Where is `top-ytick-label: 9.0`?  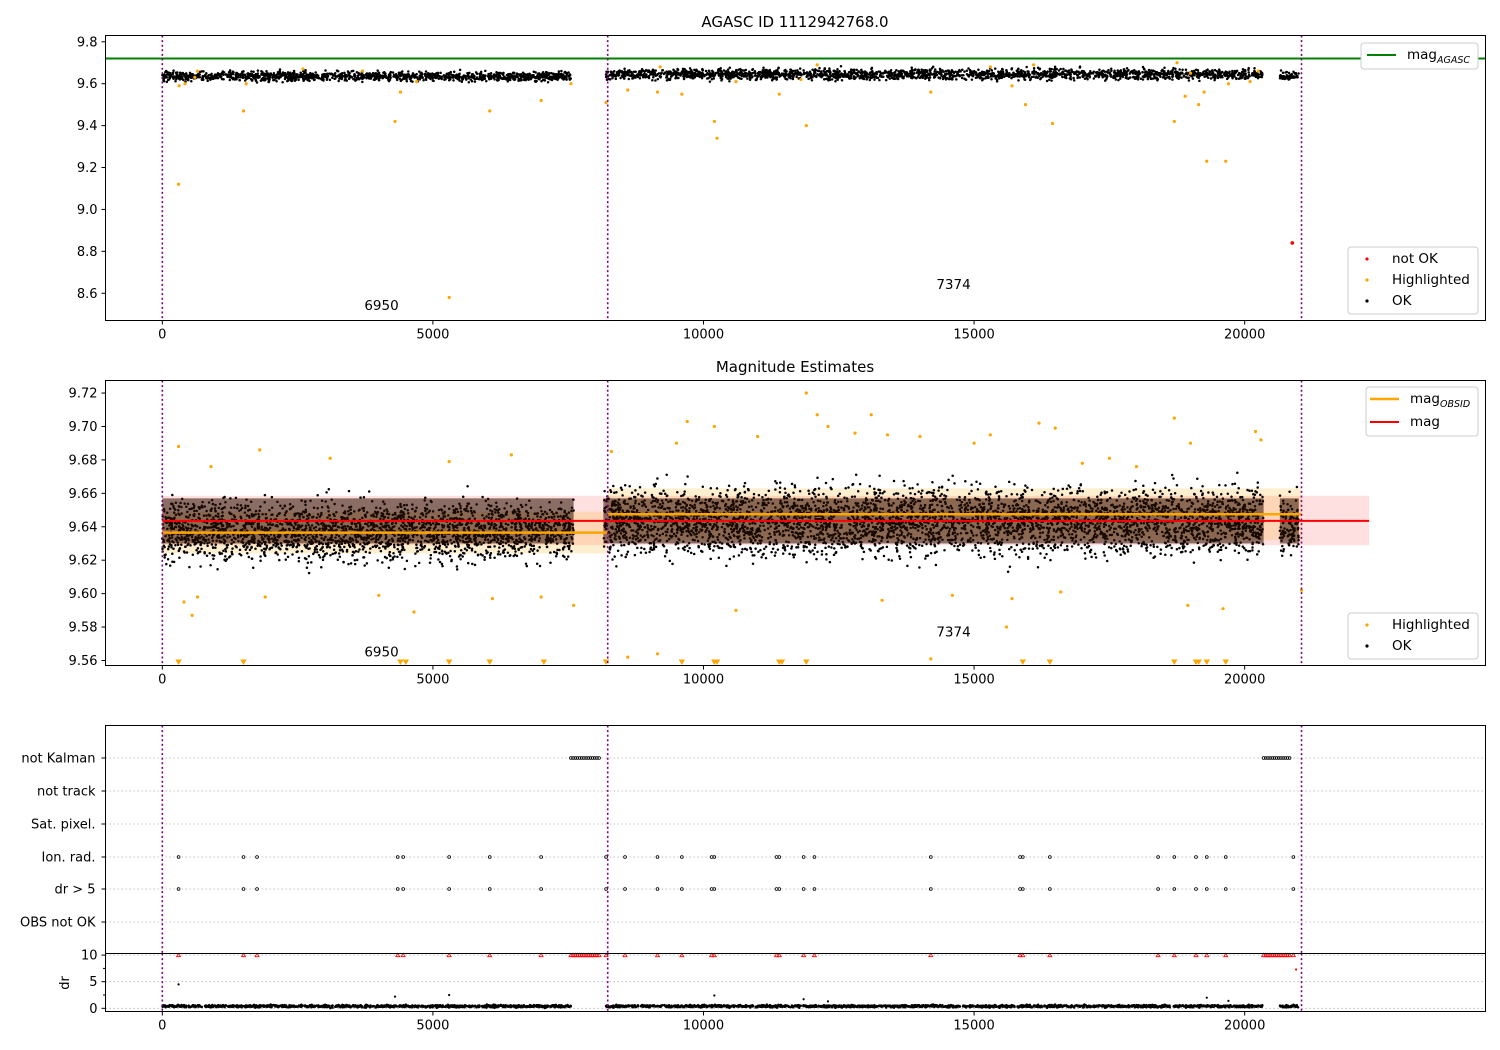
top-ytick-label: 9.0 is located at coordinates (87, 210).